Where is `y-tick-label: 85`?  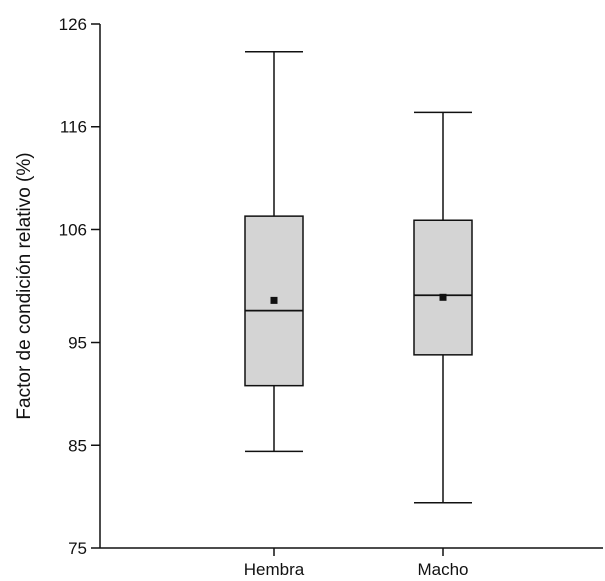 y-tick-label: 85 is located at coordinates (77, 445).